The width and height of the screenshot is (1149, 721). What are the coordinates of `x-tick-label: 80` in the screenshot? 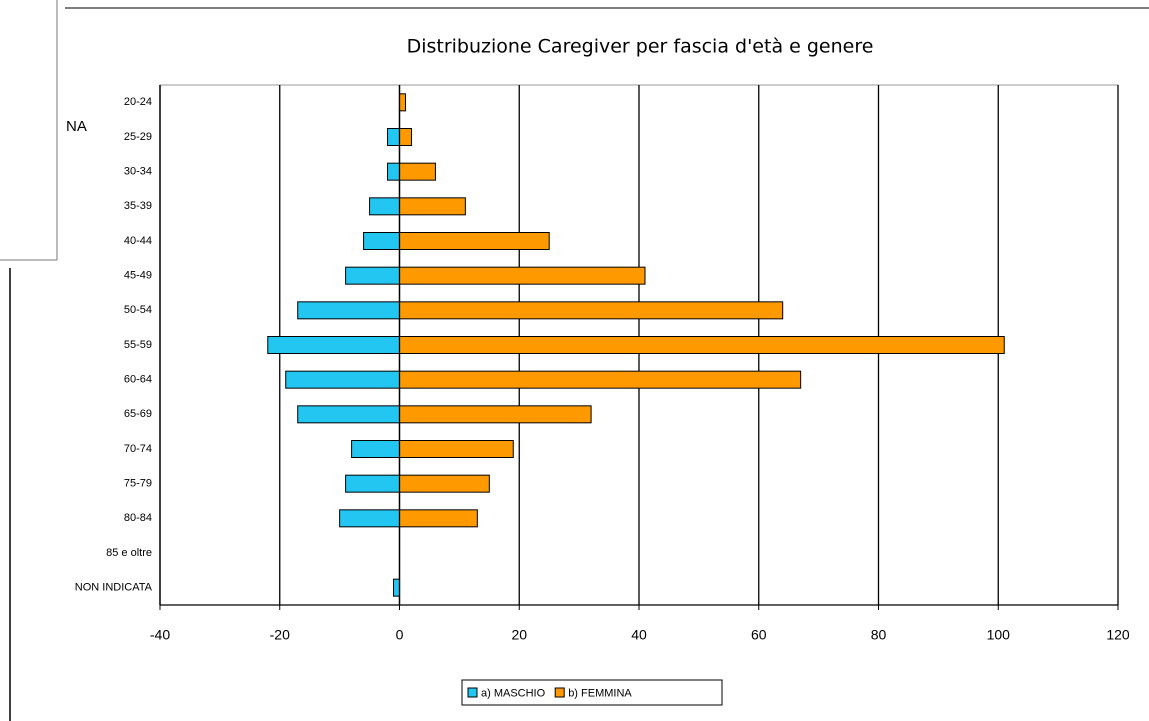 It's located at (879, 635).